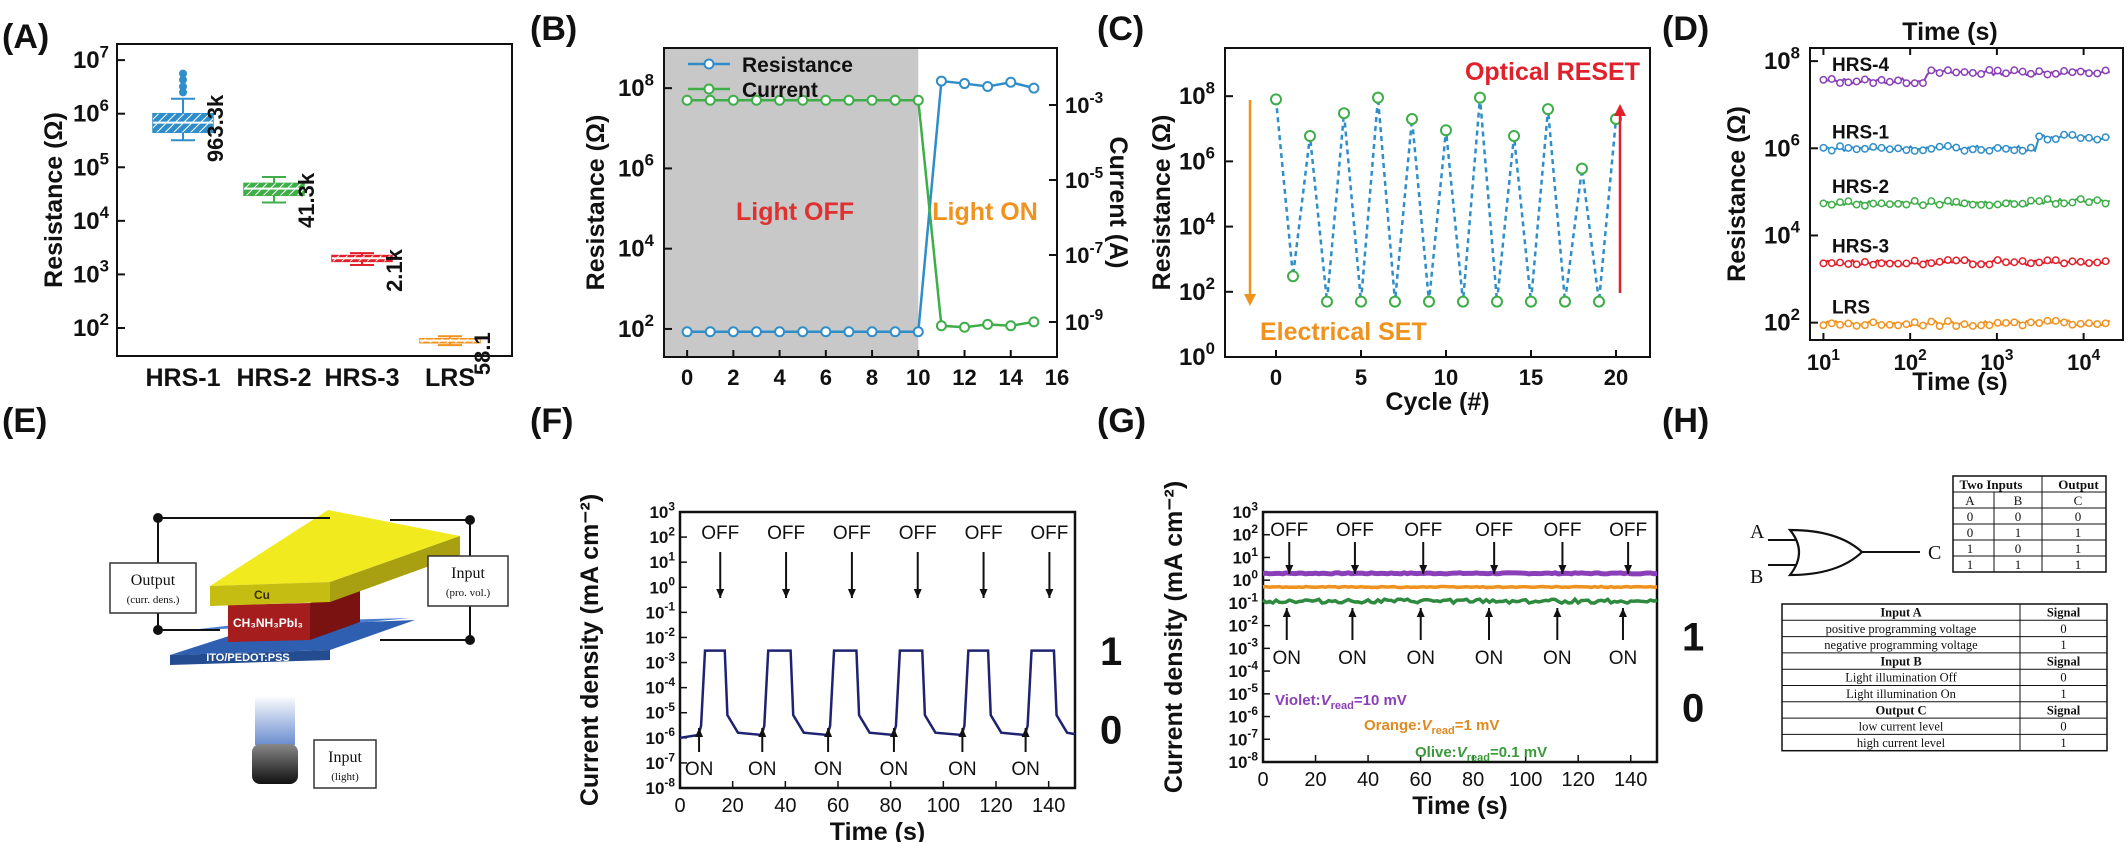 The image size is (2128, 842). What do you see at coordinates (943, 806) in the screenshot?
I see `x-tick-label: 100` at bounding box center [943, 806].